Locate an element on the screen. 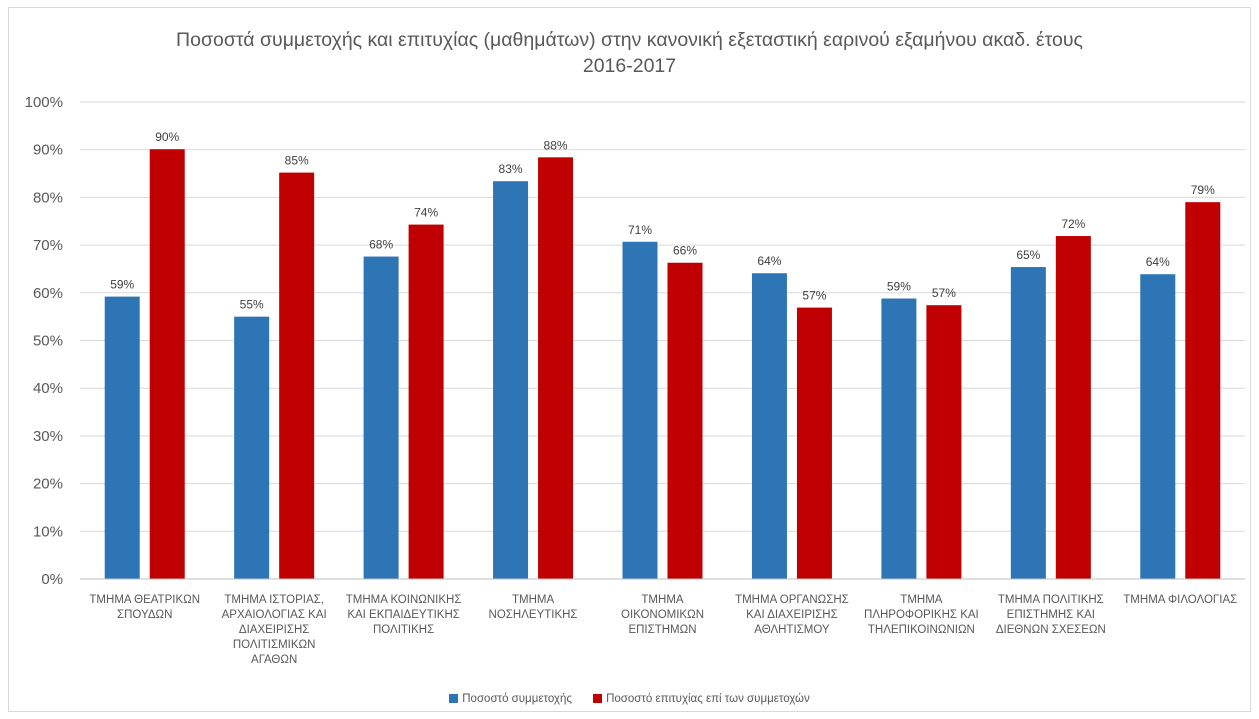 The image size is (1259, 719). legend-item-participation: Ποσοστό συμμετοχής is located at coordinates (510, 699).